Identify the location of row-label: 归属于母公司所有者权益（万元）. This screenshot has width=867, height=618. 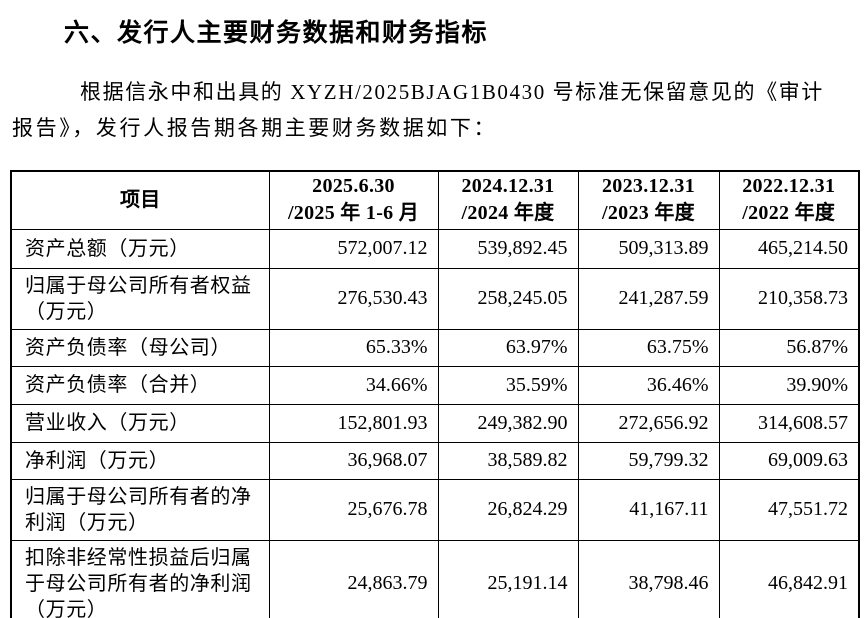
(140, 298).